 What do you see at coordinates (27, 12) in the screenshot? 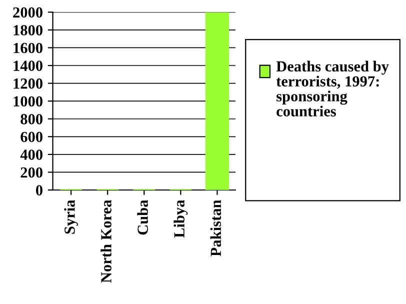
I see `y-tick-label: 2000` at bounding box center [27, 12].